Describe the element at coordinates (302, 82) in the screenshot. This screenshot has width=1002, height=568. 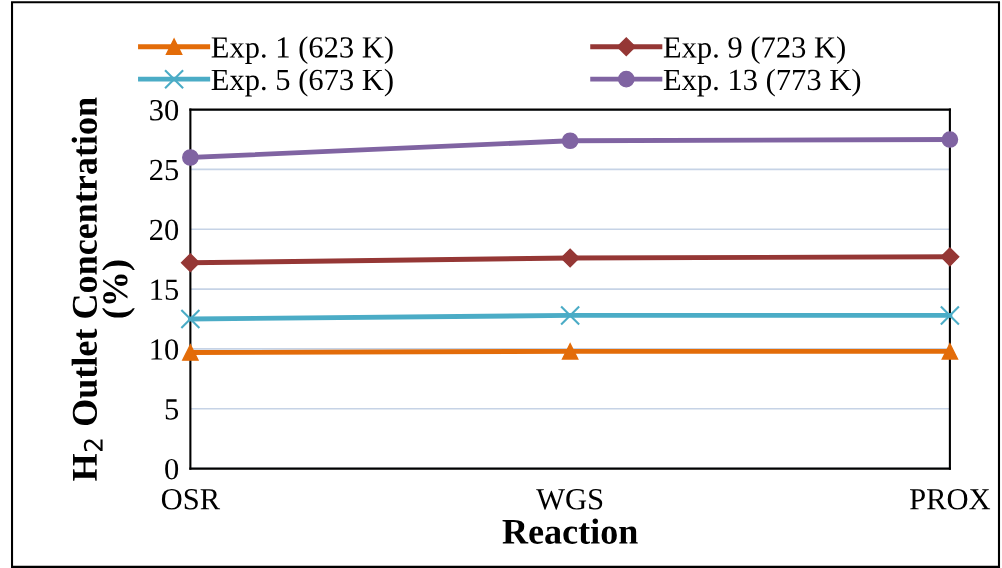
I see `legend-label: Exp. 5 (673 K)` at that location.